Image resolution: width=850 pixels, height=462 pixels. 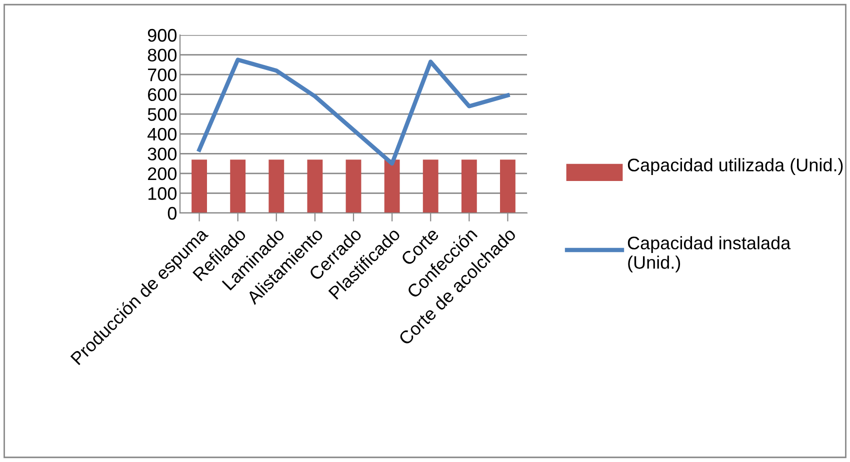 I want to click on line-series, so click(x=353, y=112).